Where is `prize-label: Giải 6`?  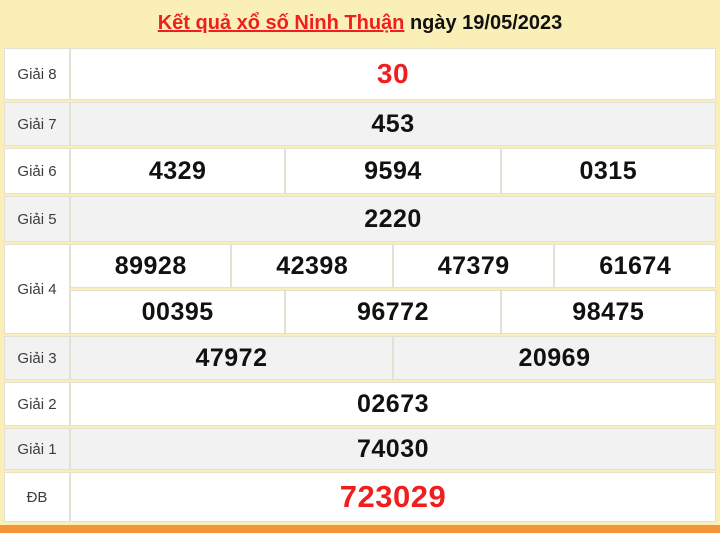
prize-label: Giải 6 is located at coordinates (37, 171).